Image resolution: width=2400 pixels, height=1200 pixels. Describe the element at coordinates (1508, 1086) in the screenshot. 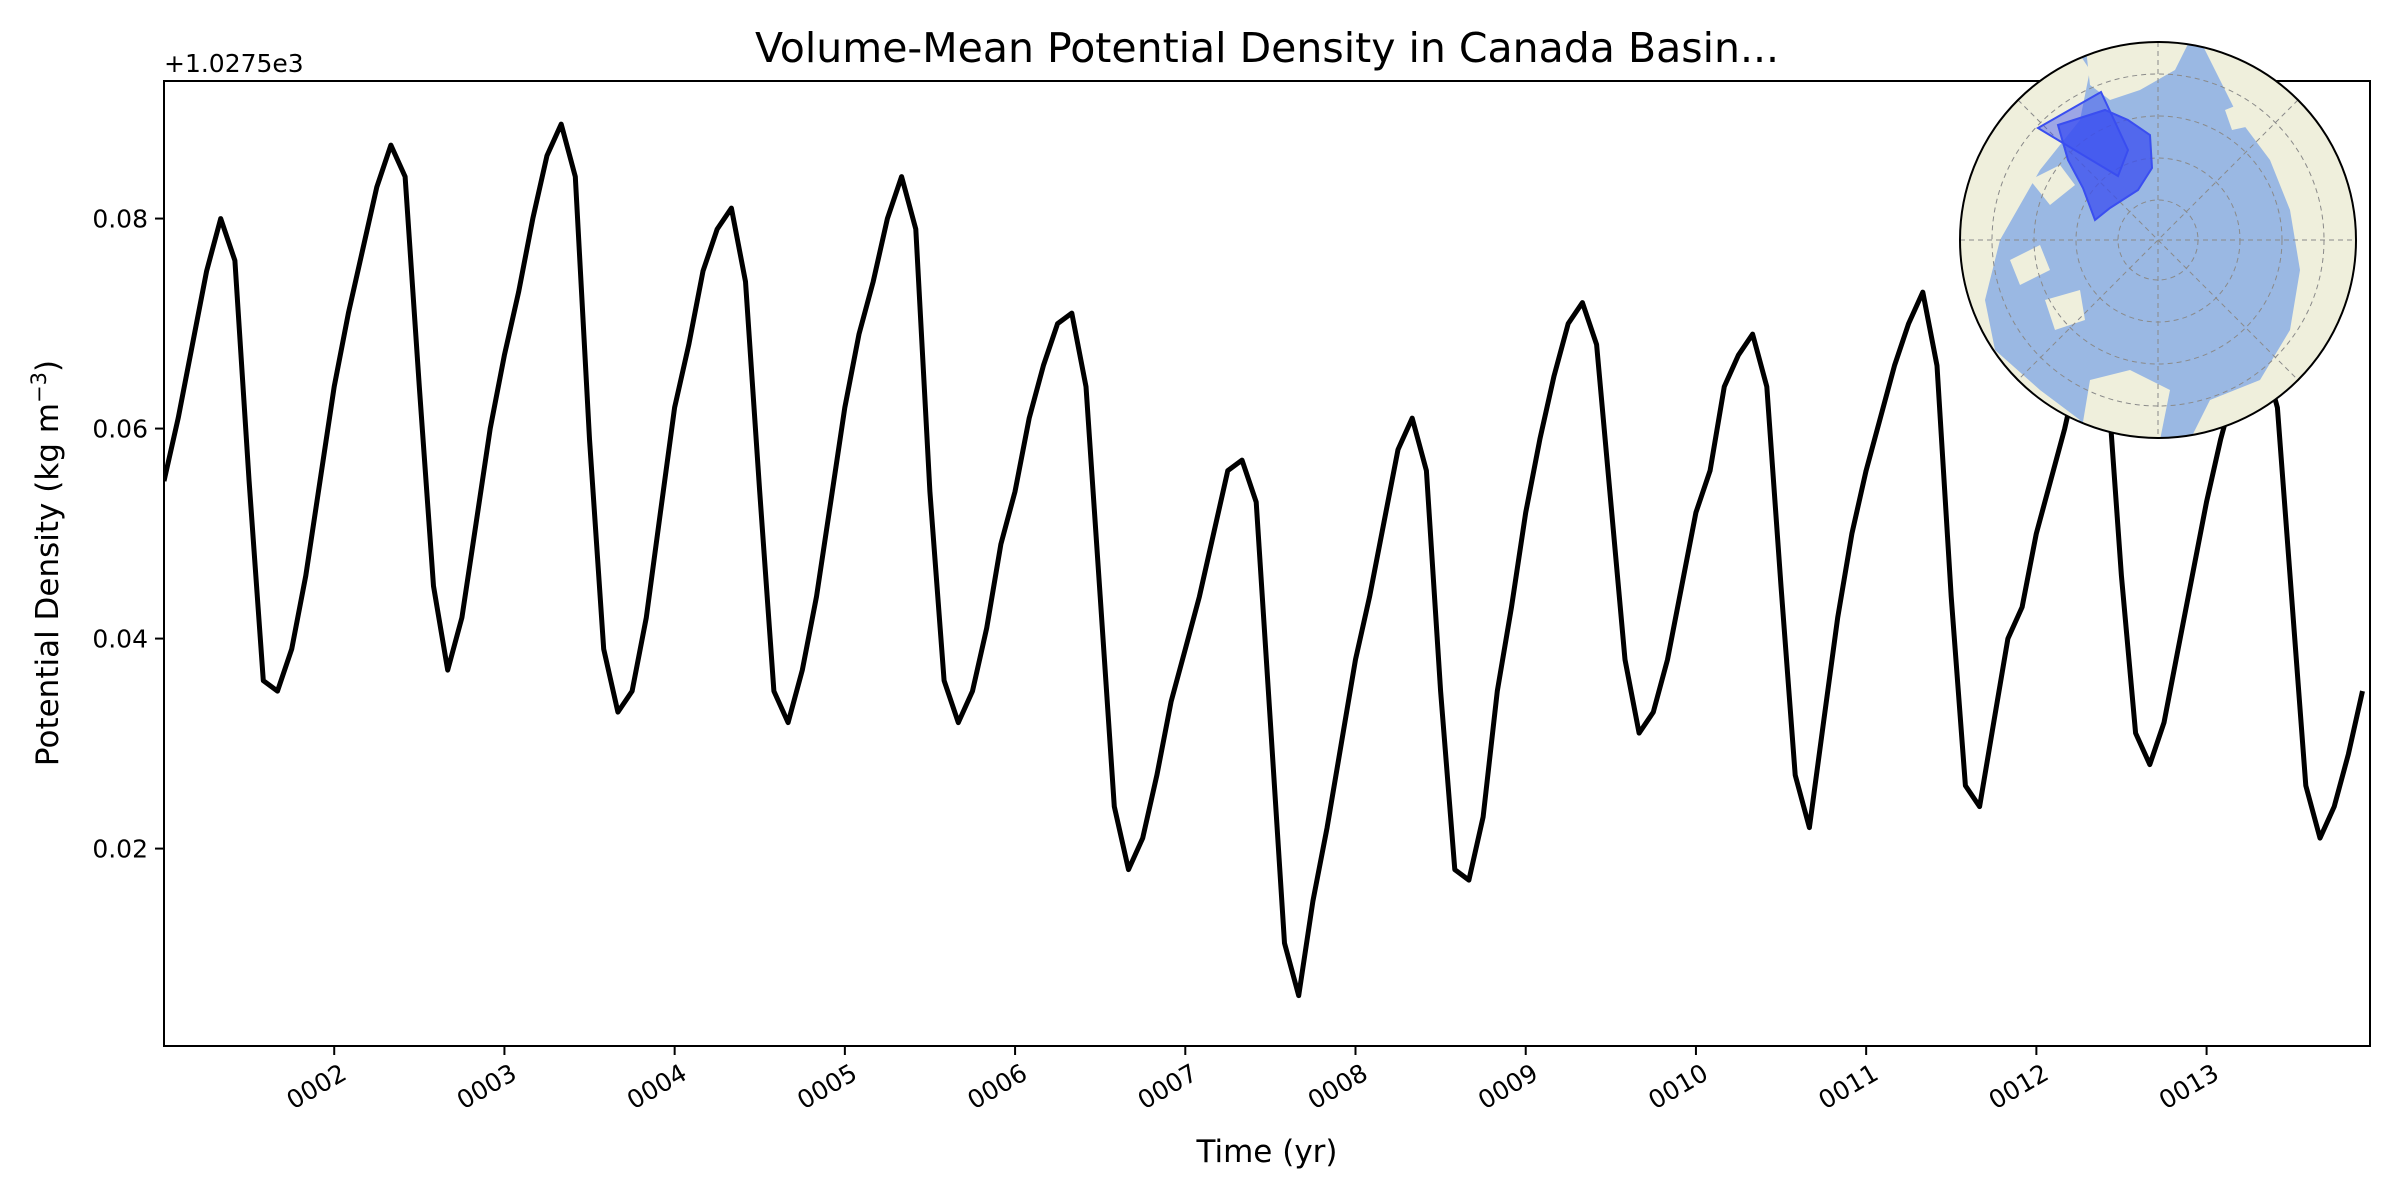

I see `x-tick-label: 0009` at that location.